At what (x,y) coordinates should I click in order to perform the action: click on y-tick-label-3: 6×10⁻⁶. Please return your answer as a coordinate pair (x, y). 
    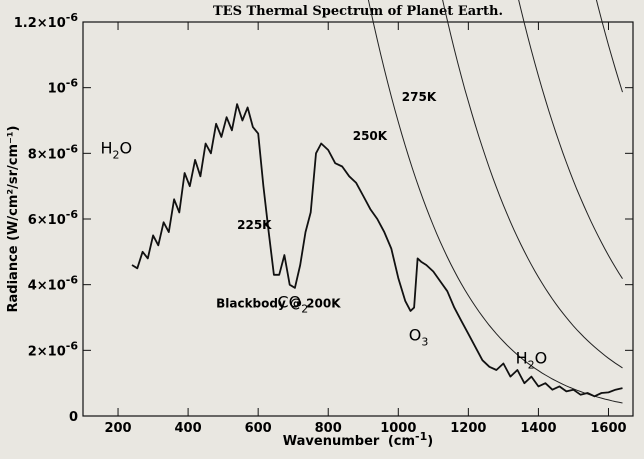
    Looking at the image, I should click on (53, 218).